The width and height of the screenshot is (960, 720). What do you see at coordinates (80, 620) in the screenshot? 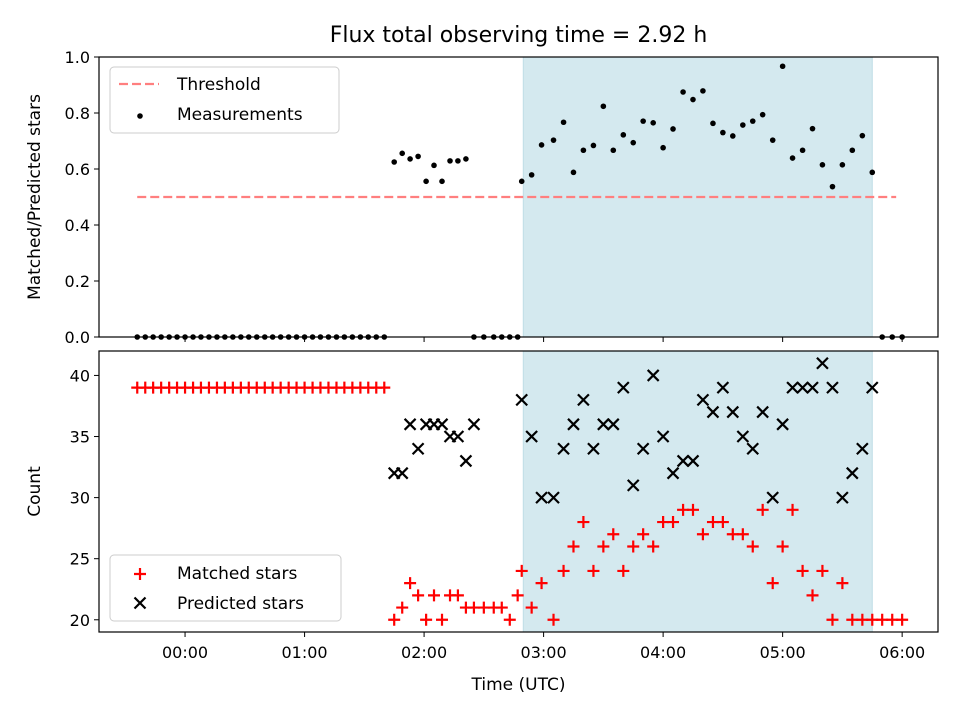
I see `y-tick-label: 20` at bounding box center [80, 620].